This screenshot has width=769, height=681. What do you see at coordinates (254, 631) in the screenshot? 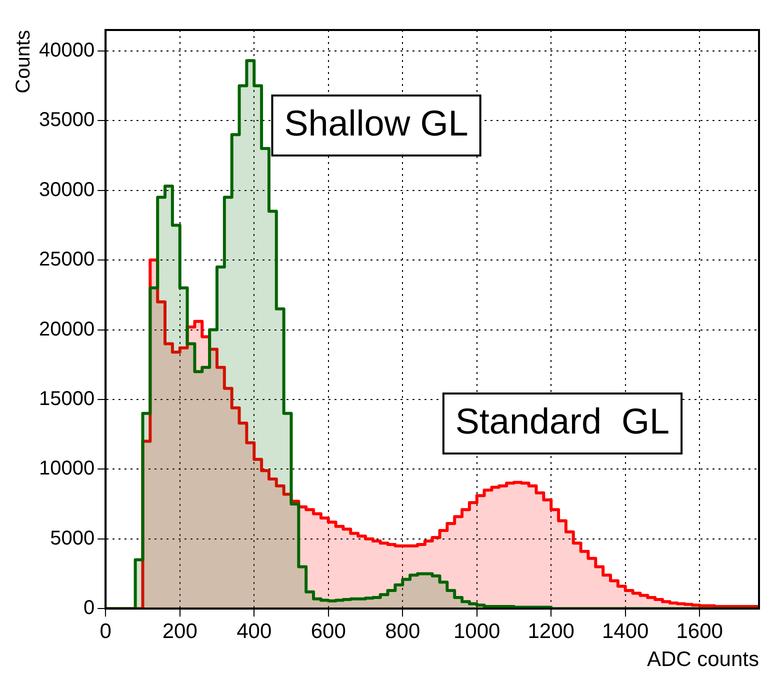
I see `x-tick-label: 400` at bounding box center [254, 631].